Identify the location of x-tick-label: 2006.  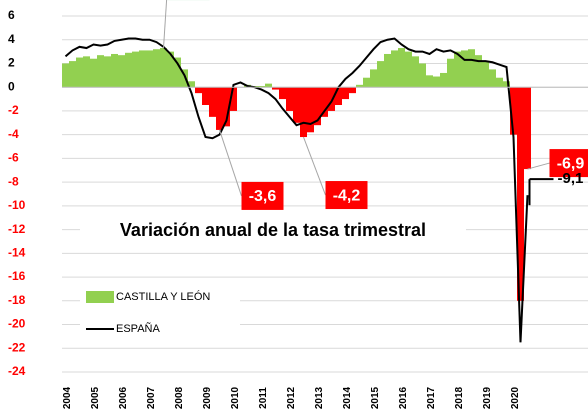
(123, 397).